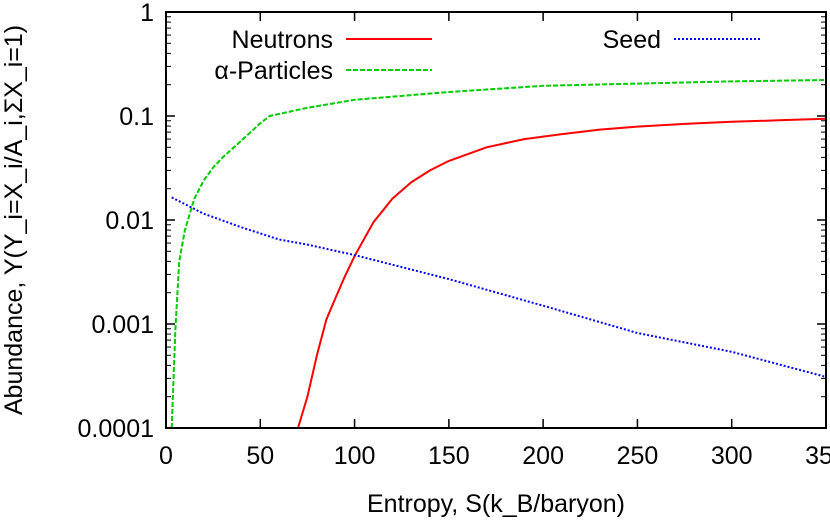  I want to click on x-tick-label: 250, so click(638, 456).